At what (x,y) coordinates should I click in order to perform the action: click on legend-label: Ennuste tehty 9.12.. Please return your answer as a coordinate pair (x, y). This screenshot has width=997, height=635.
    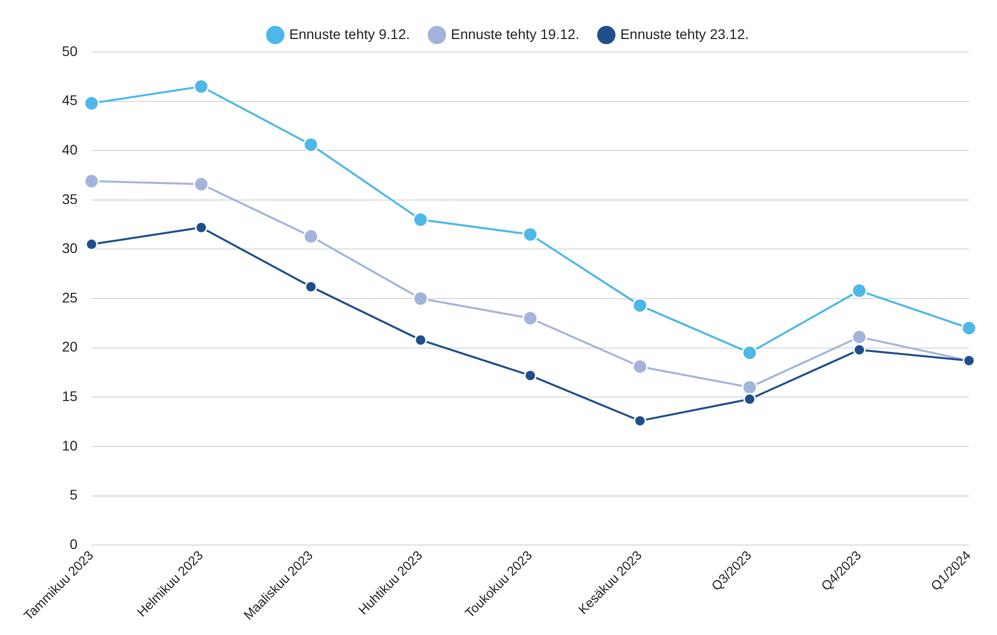
    Looking at the image, I should click on (349, 34).